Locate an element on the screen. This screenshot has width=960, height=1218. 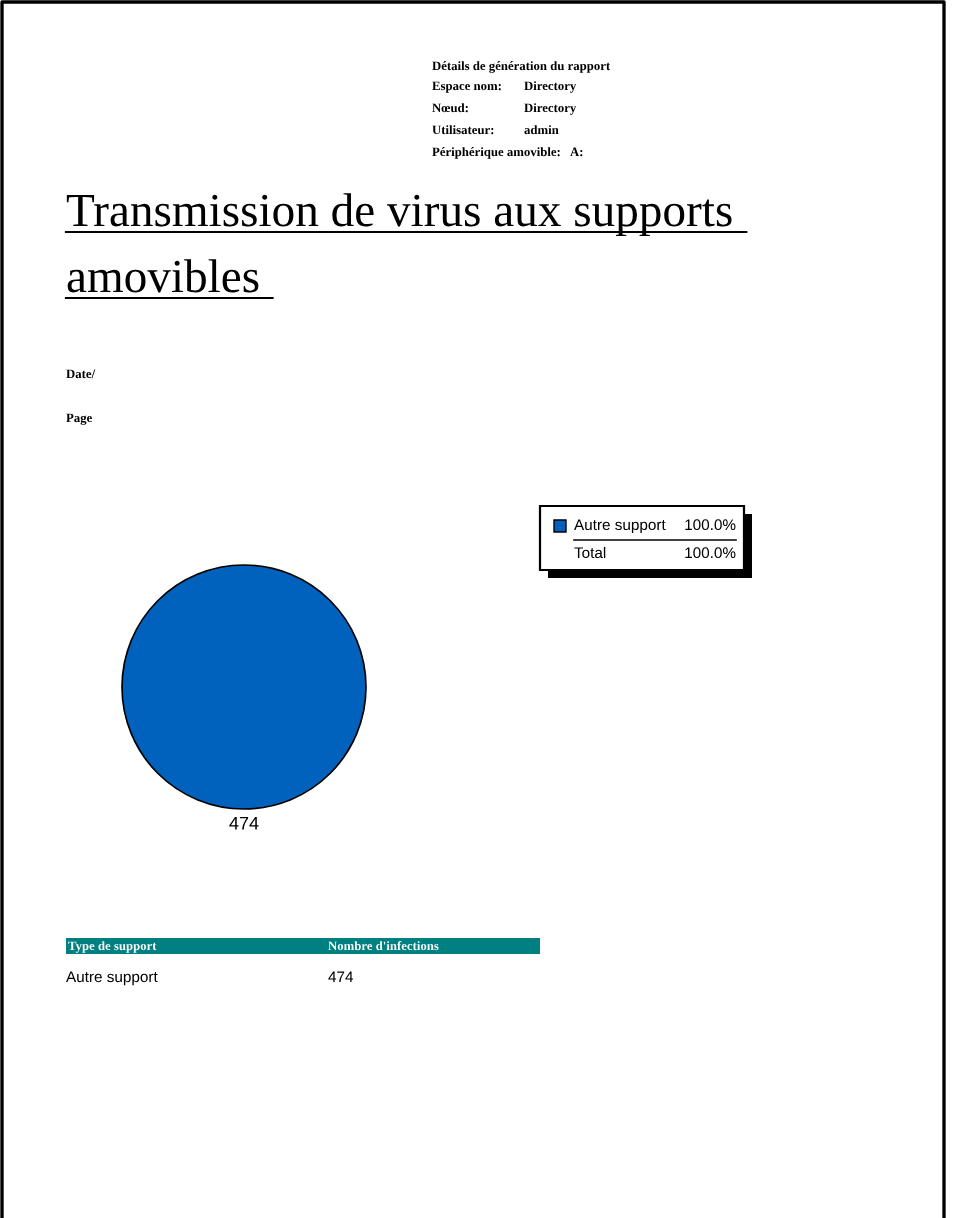
data-label: 474 is located at coordinates (244, 823).